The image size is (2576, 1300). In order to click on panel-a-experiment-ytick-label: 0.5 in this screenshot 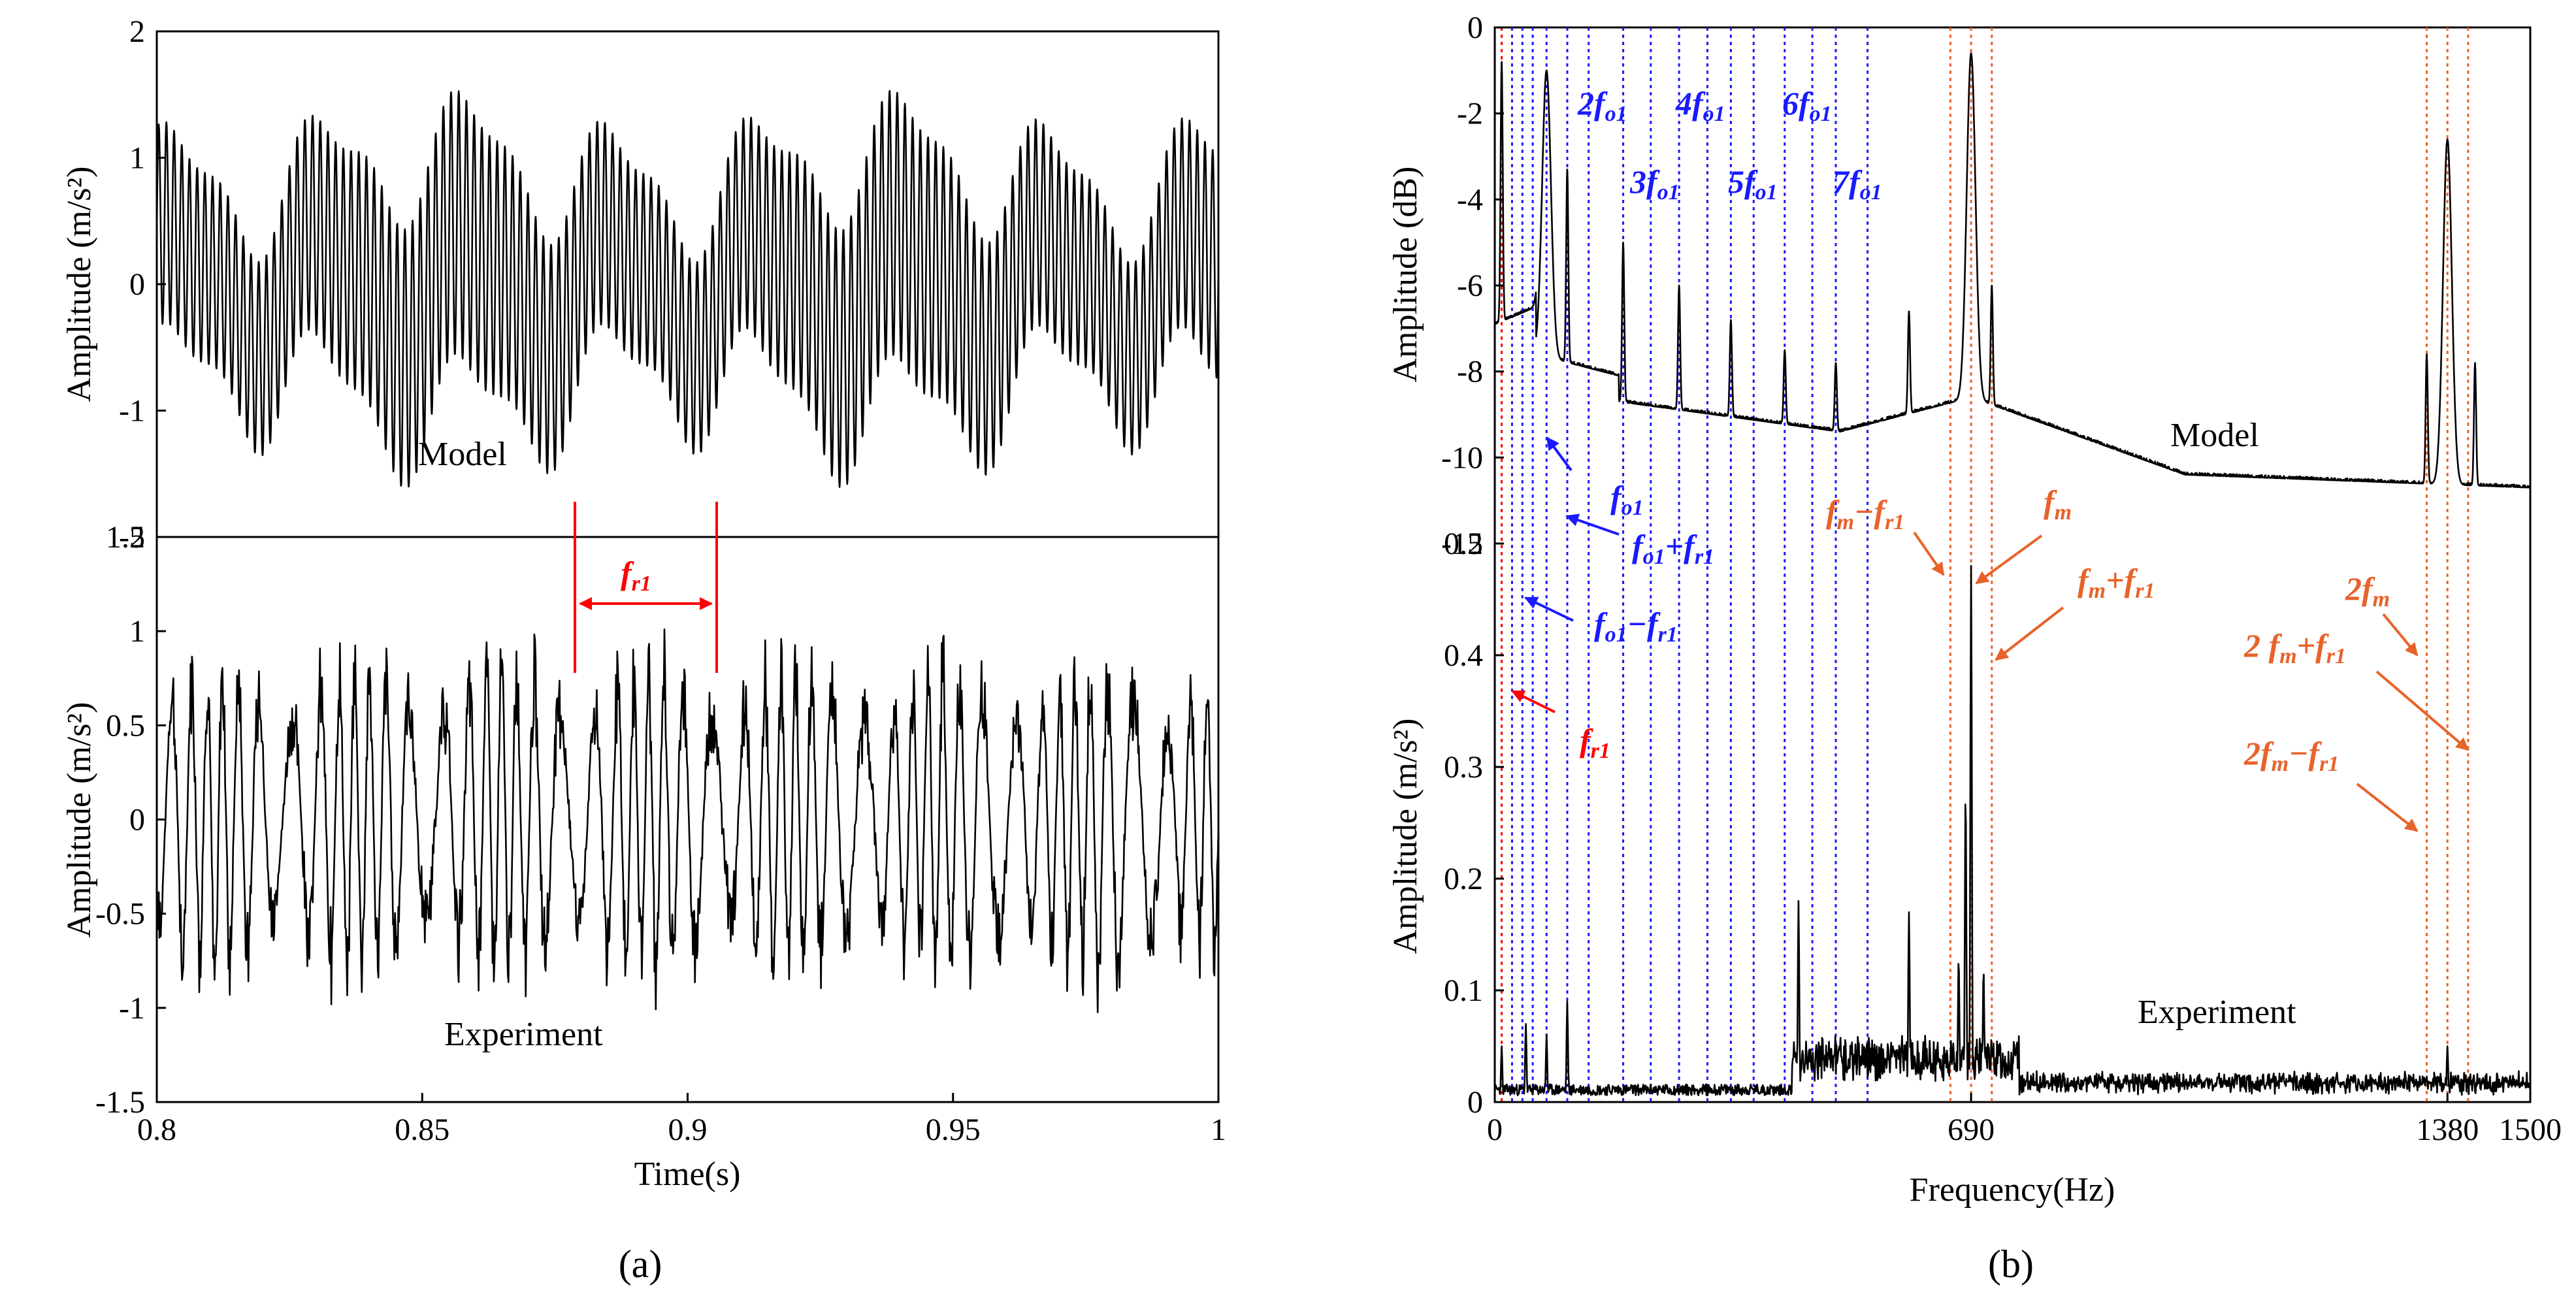, I will do `click(125, 725)`.